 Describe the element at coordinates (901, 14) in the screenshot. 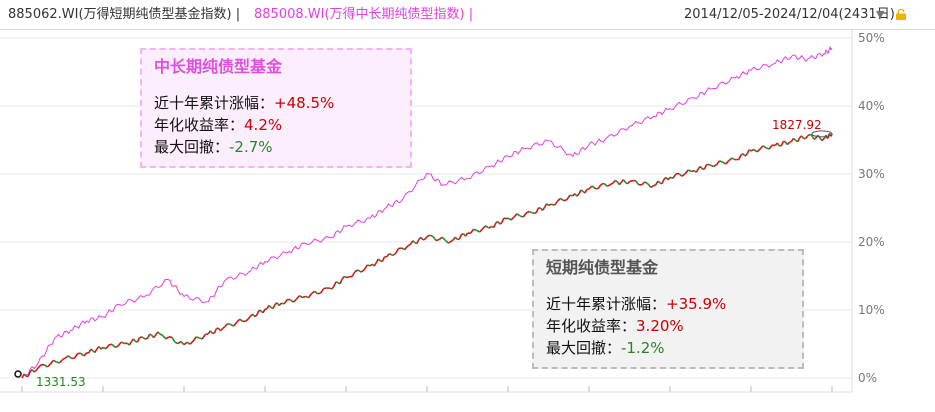

I see `lock-icon` at that location.